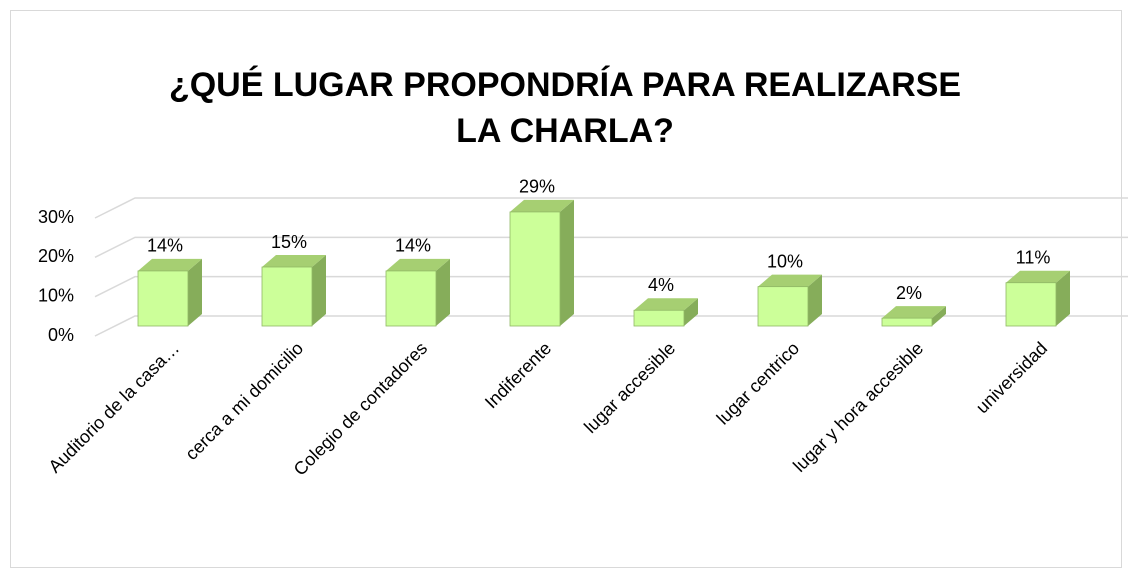 The height and width of the screenshot is (580, 1134). What do you see at coordinates (909, 293) in the screenshot?
I see `data-label: 2%` at bounding box center [909, 293].